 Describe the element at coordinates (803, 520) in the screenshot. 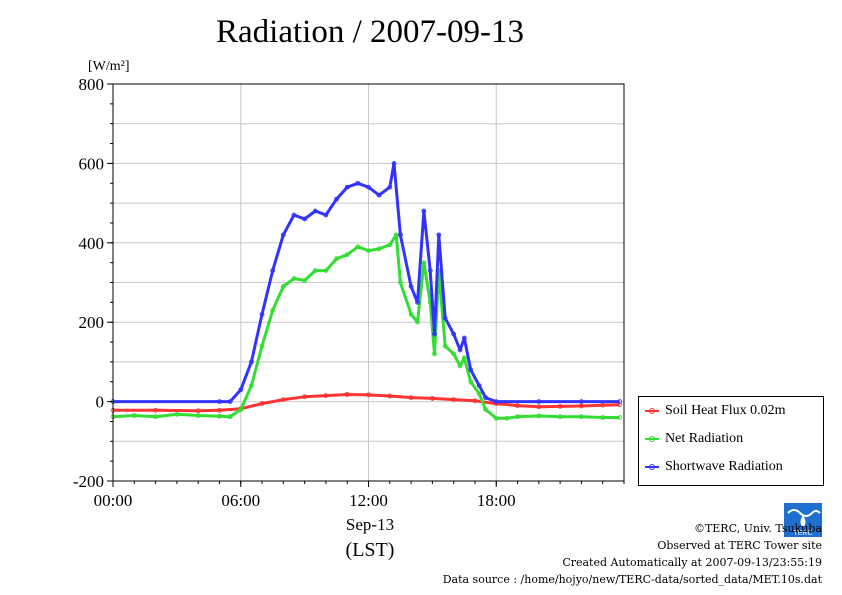

I see `terc-logo-icon: TERC` at that location.